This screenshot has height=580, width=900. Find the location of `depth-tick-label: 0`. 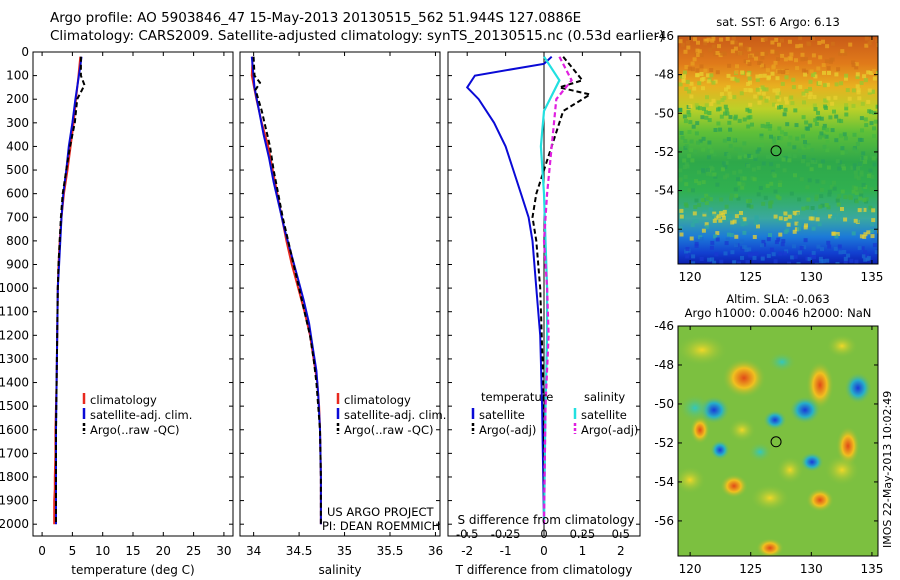

depth-tick-label: 0 is located at coordinates (25, 52).